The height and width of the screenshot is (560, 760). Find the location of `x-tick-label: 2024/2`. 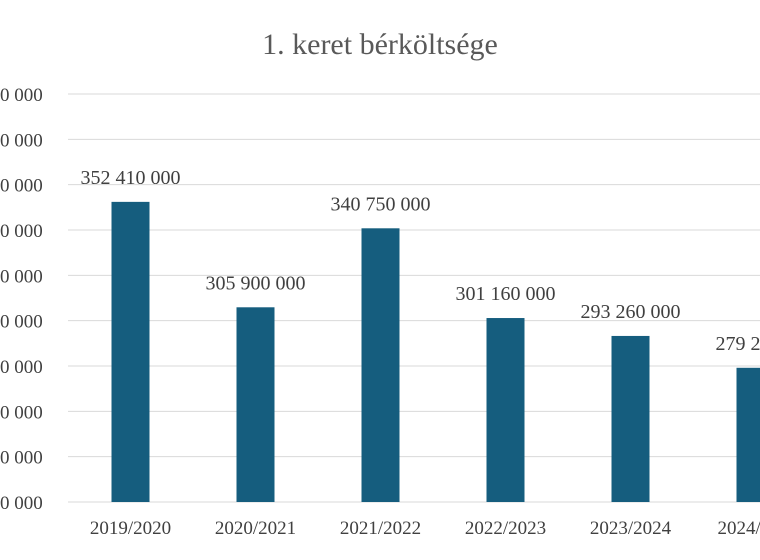

x-tick-label: 2024/2 is located at coordinates (739, 528).